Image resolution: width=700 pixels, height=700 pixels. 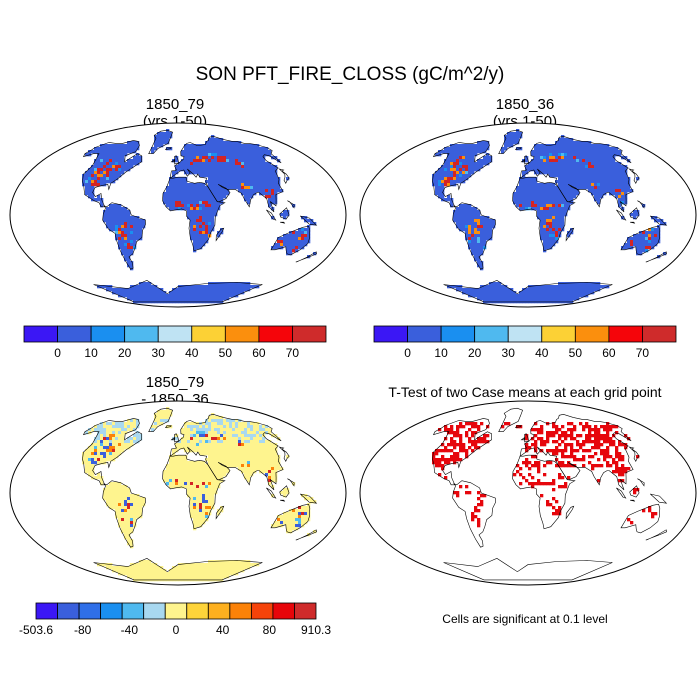 I want to click on panel-2-map-cells, so click(x=549, y=216).